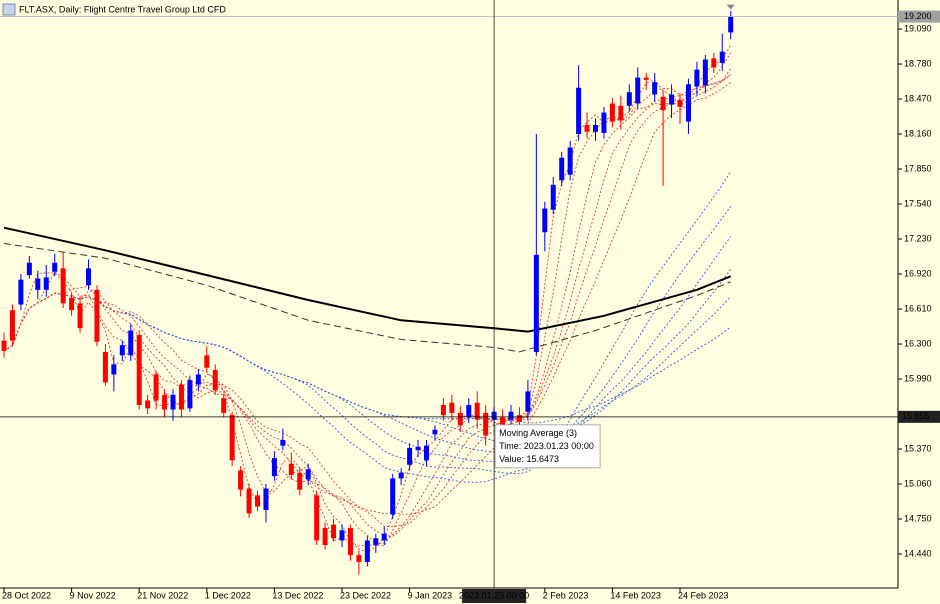 The height and width of the screenshot is (604, 940). Describe the element at coordinates (918, 343) in the screenshot. I see `y-tick-label: 16.300` at that location.